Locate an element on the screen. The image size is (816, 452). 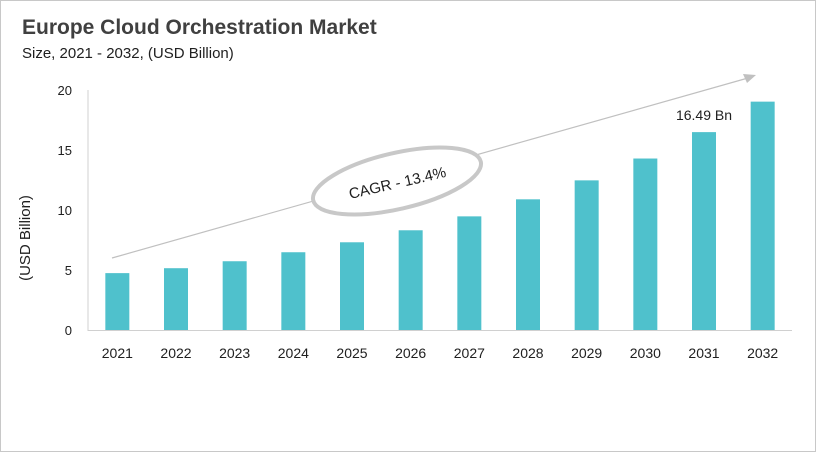
bar-2025 is located at coordinates (352, 286).